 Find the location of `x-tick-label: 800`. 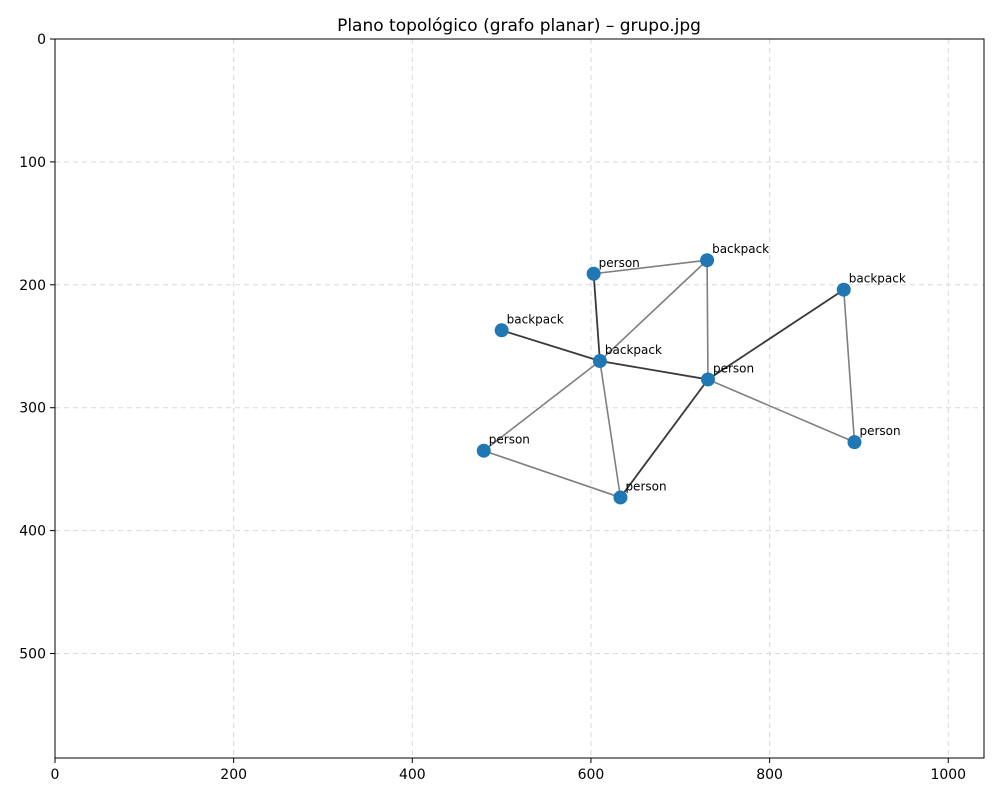

x-tick-label: 800 is located at coordinates (769, 775).